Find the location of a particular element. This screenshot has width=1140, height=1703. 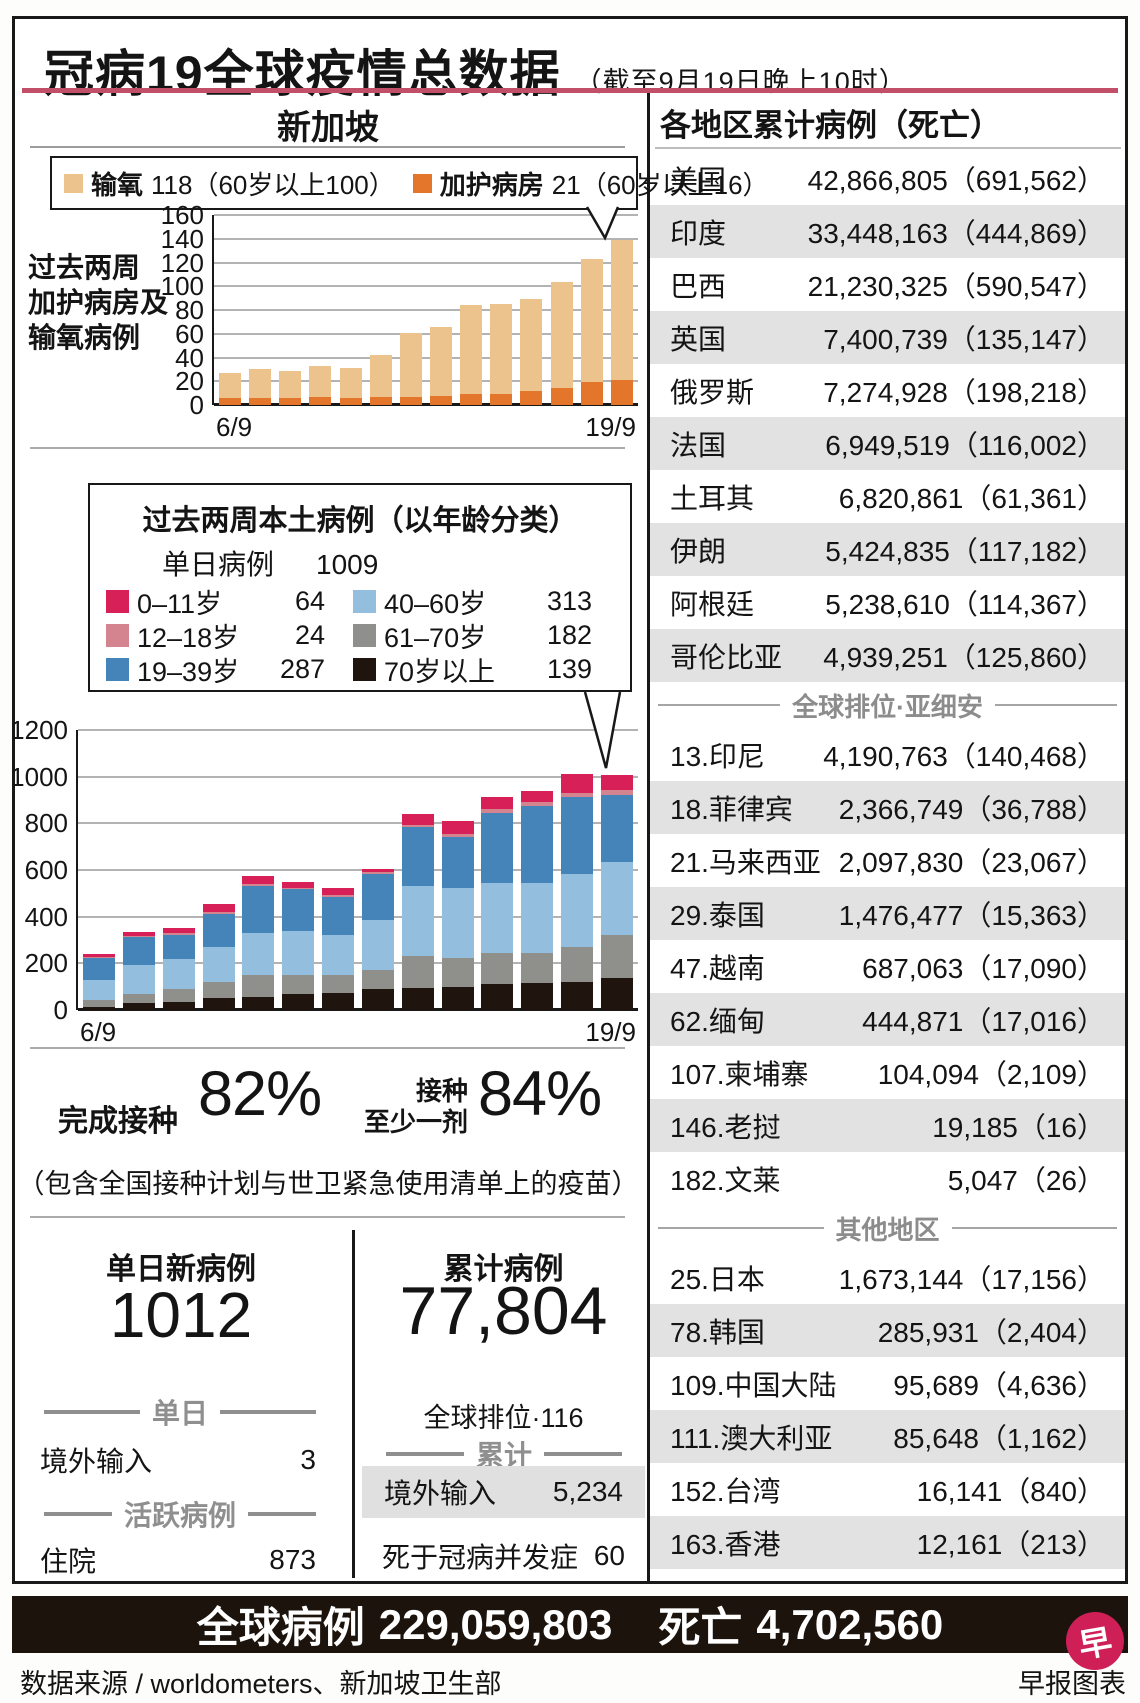

regions-table-header: 各地区累计病例（死亡） is located at coordinates (830, 125).